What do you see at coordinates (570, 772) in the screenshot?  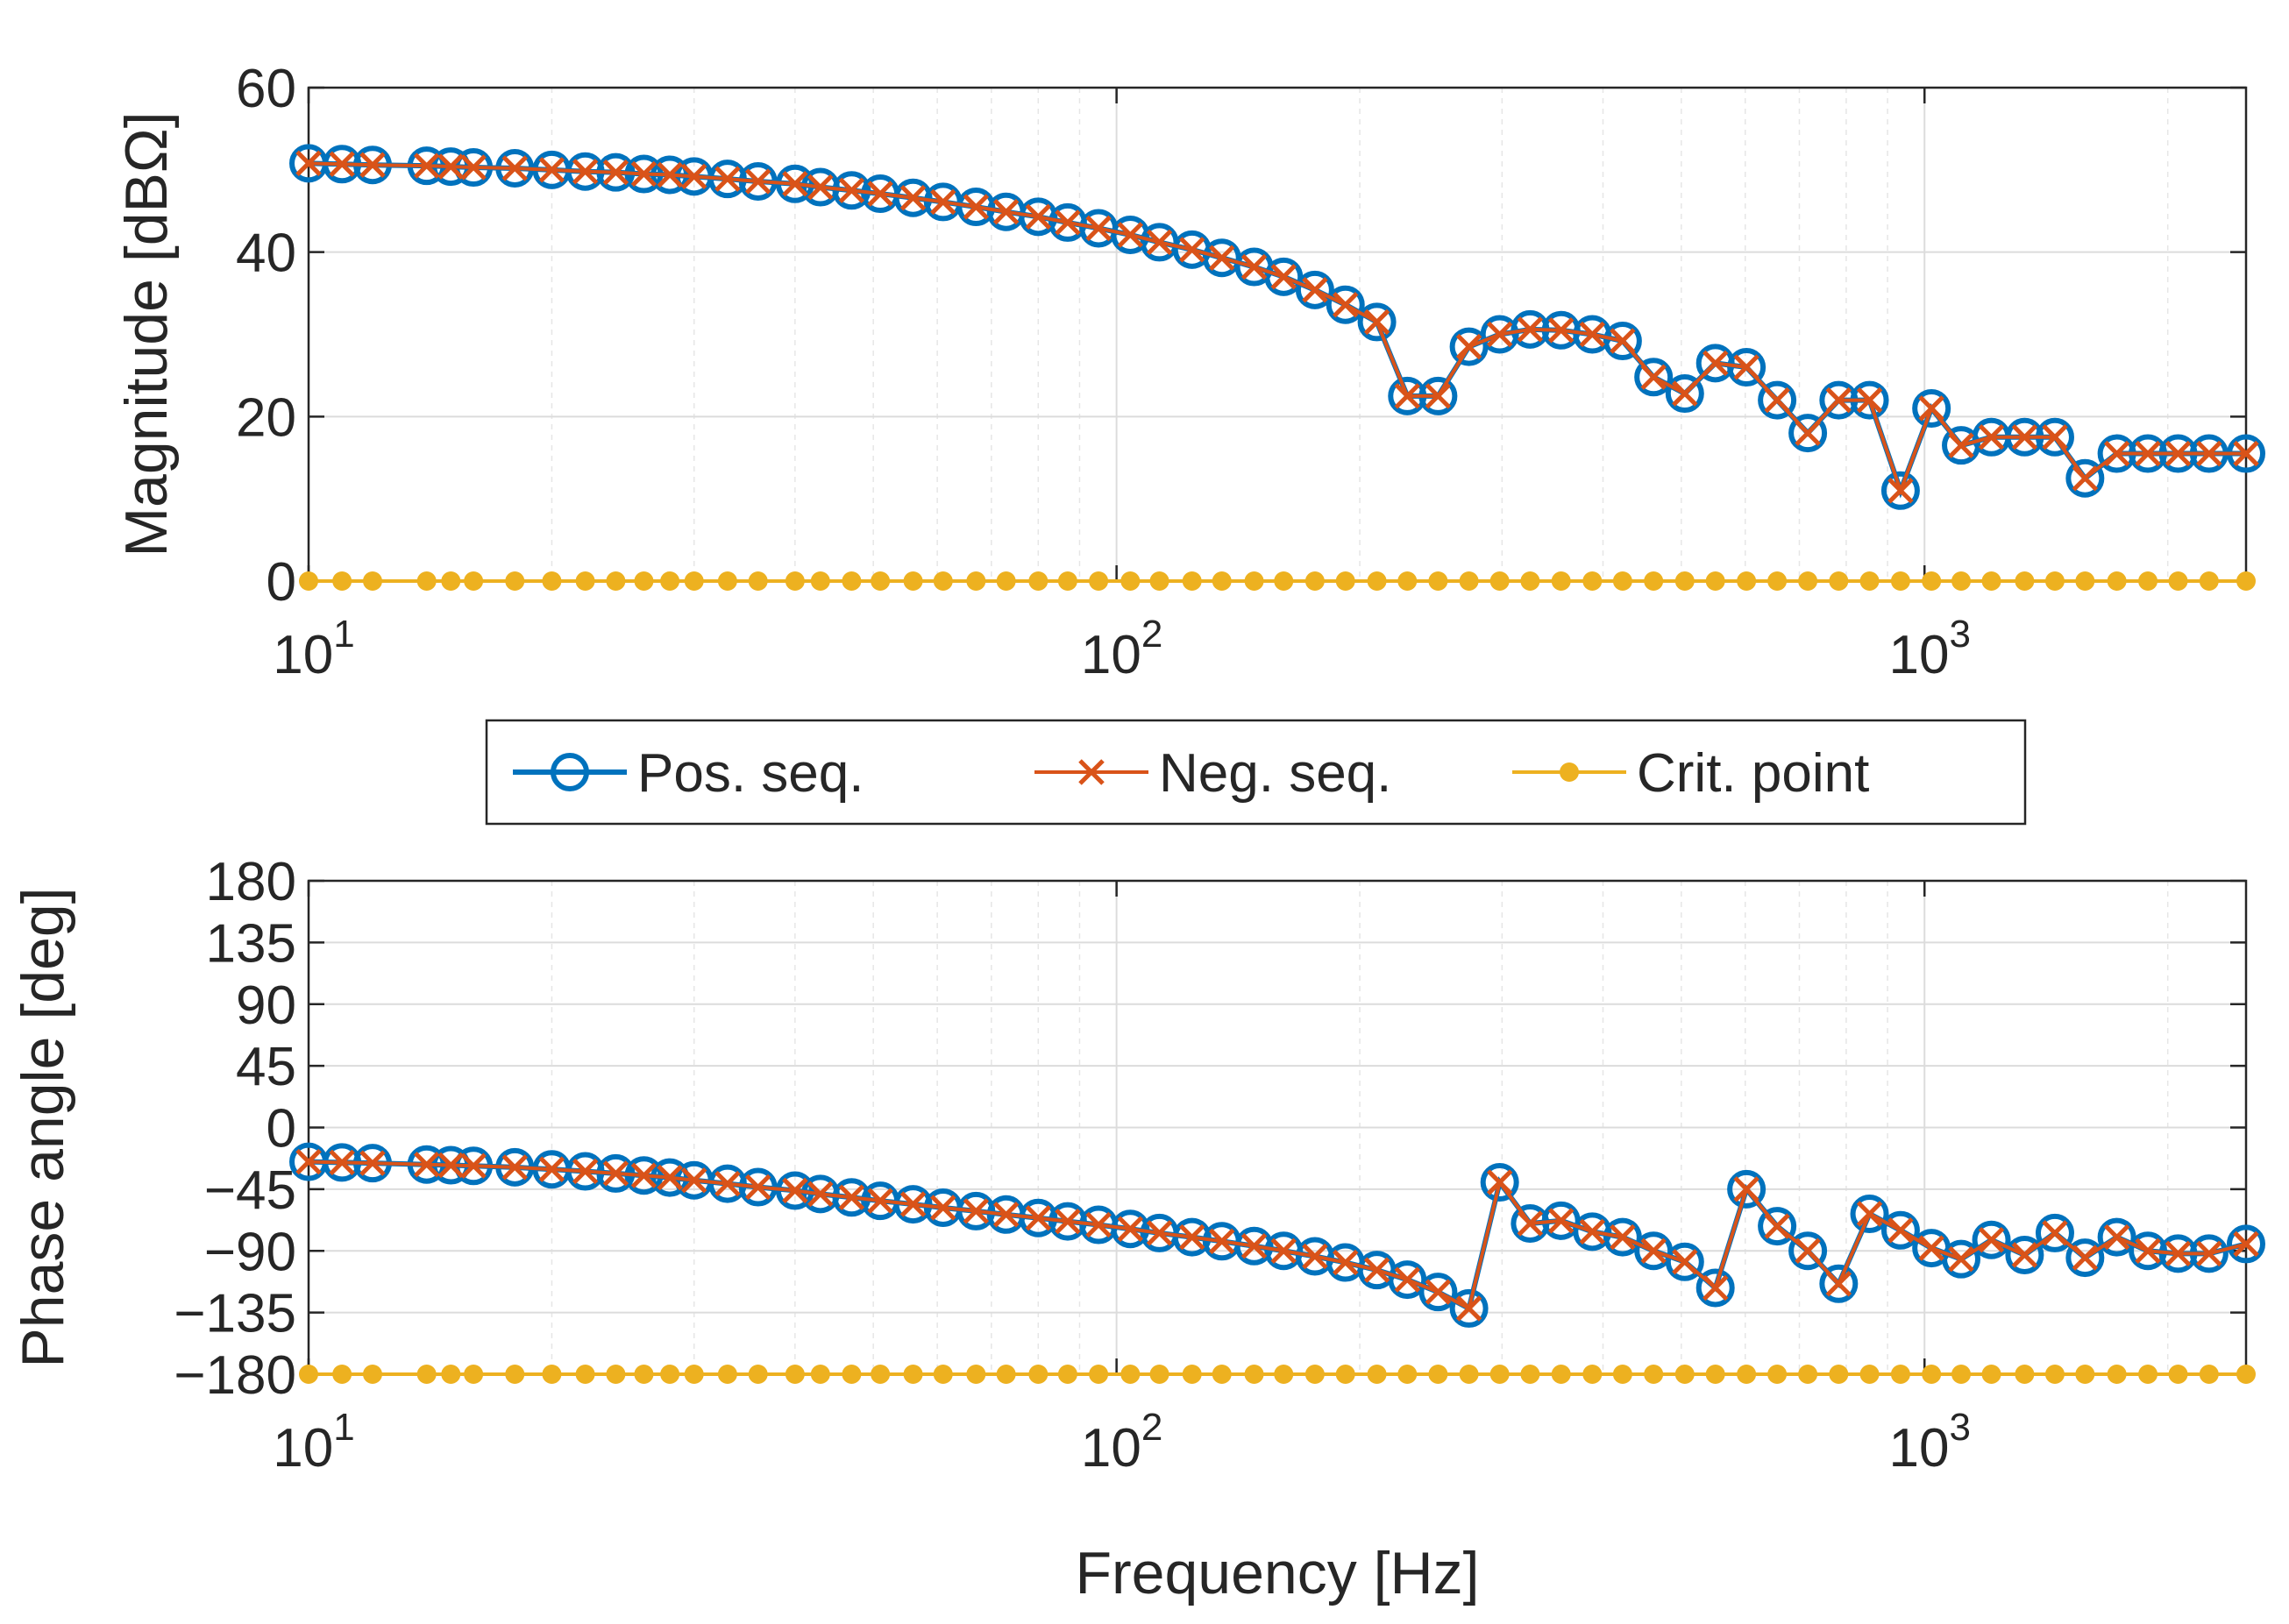 I see `legend-marker` at bounding box center [570, 772].